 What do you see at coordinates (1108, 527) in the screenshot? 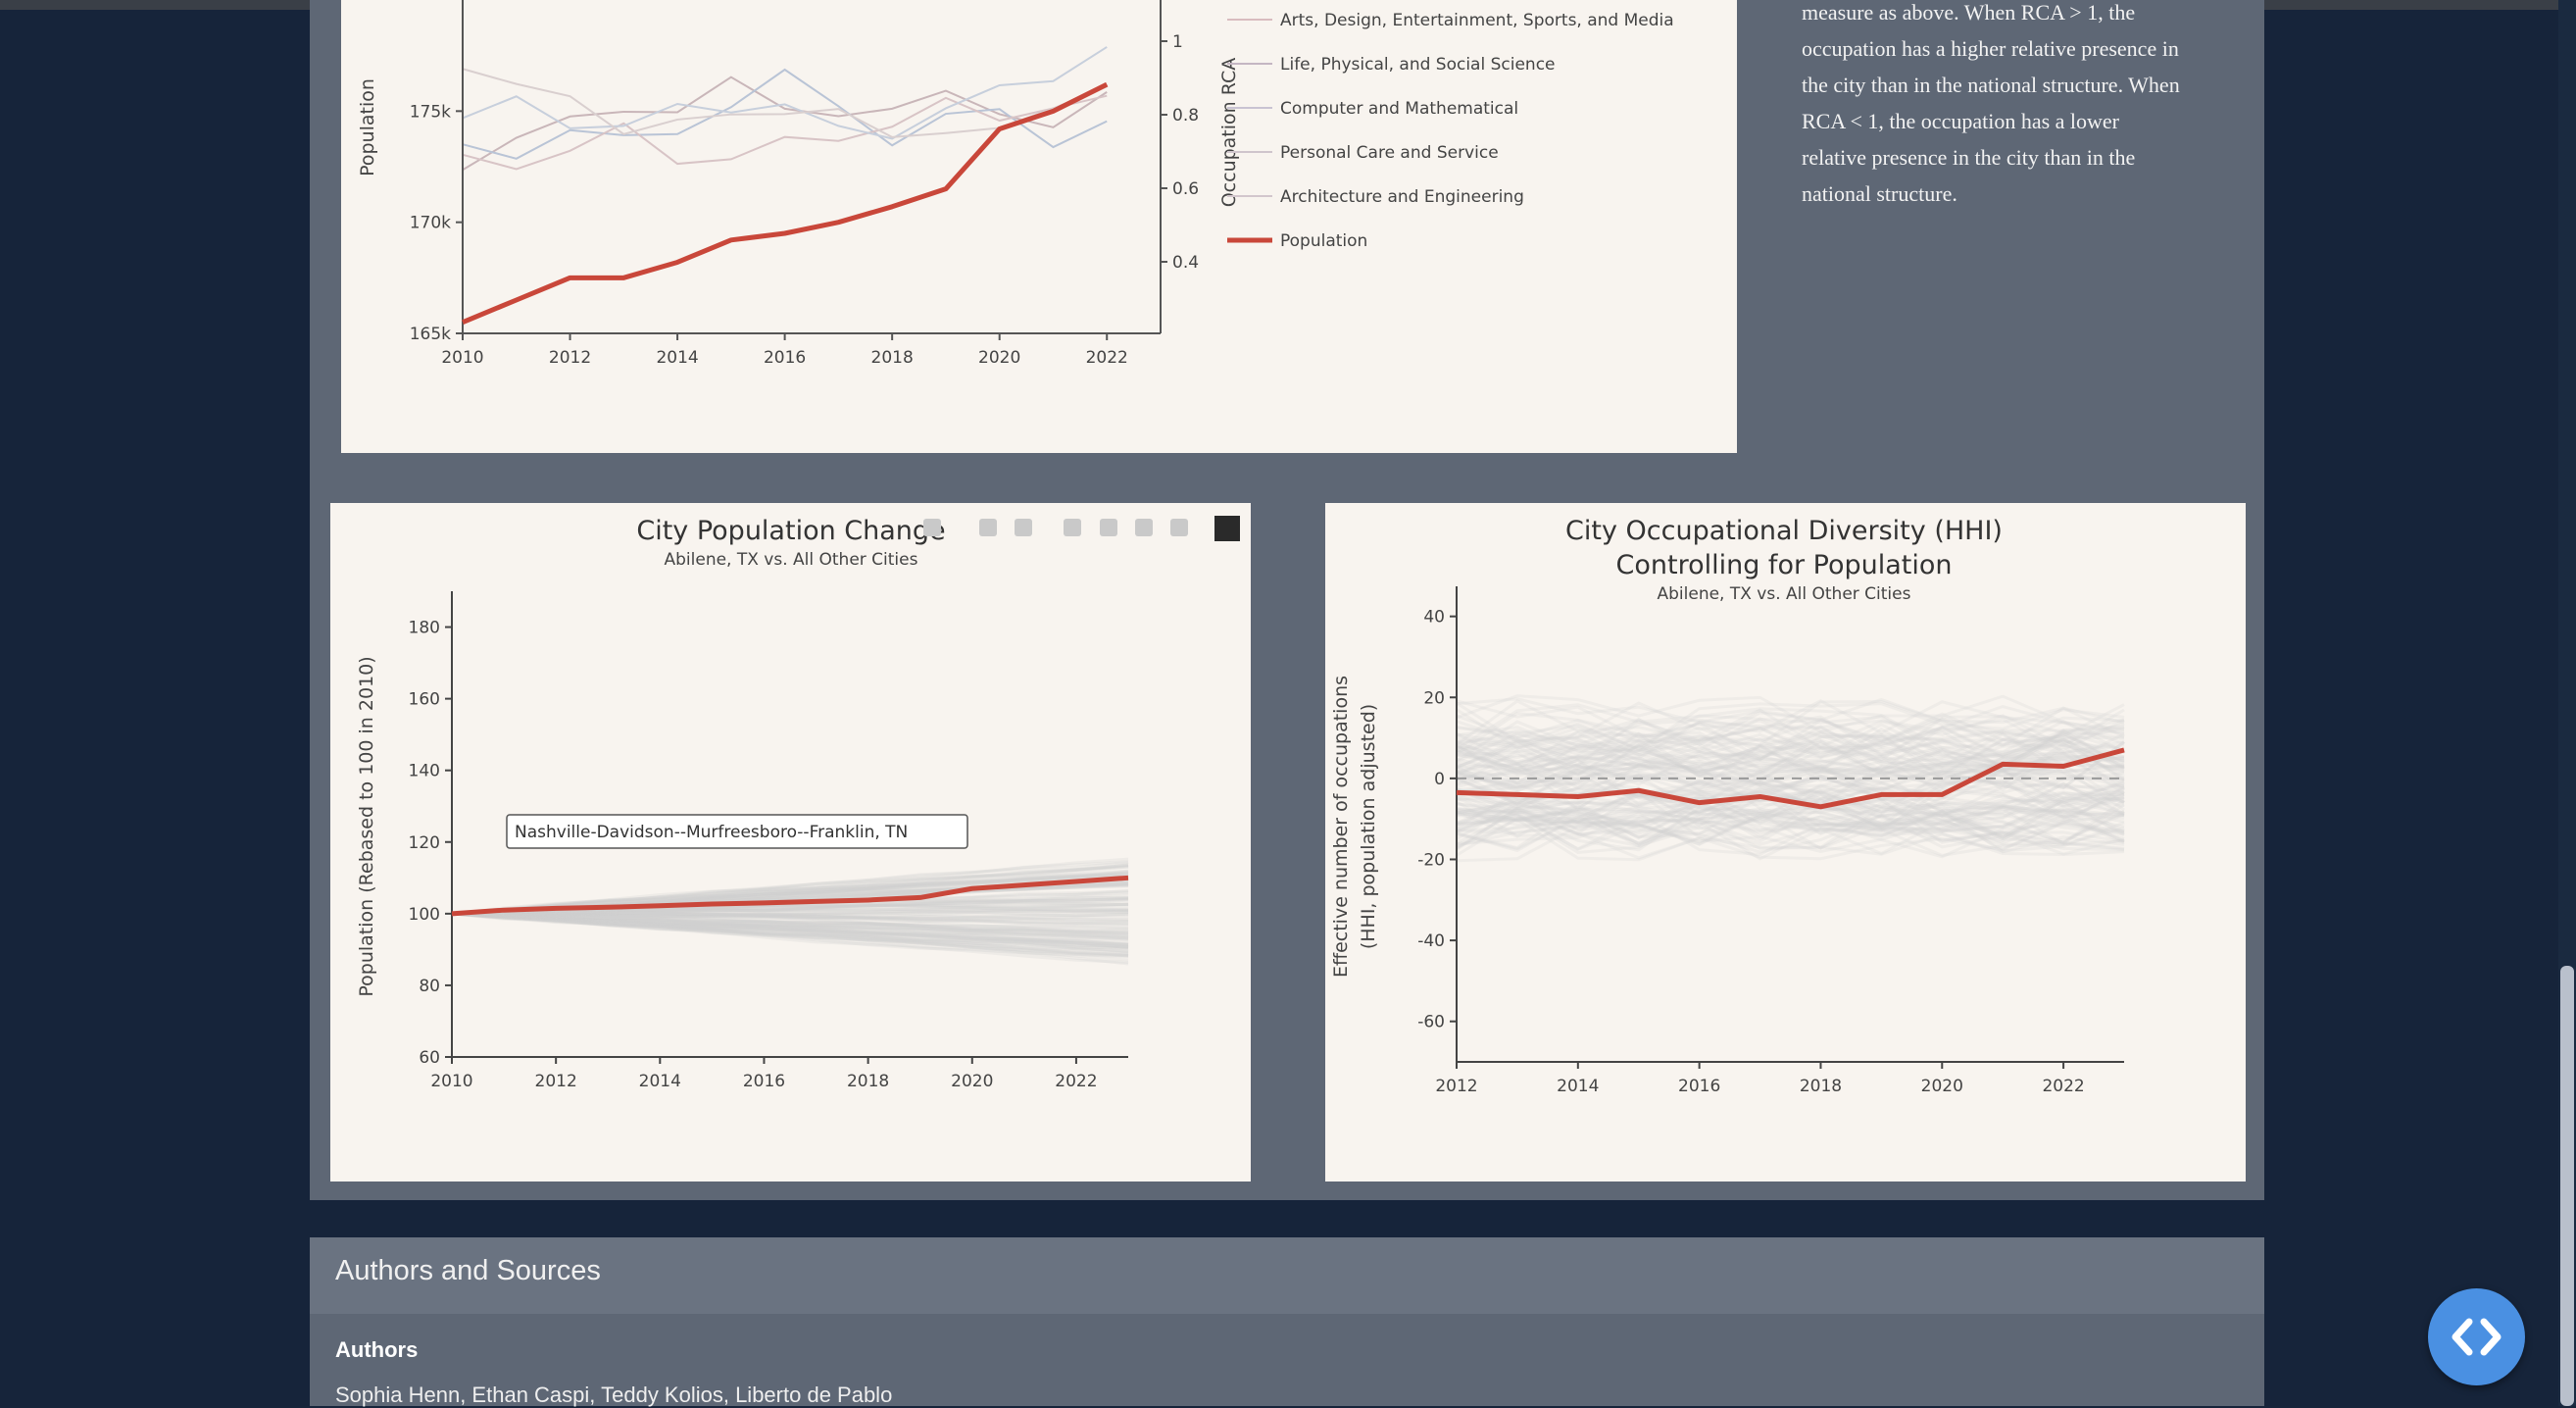
I see `zoom-out-icon` at bounding box center [1108, 527].